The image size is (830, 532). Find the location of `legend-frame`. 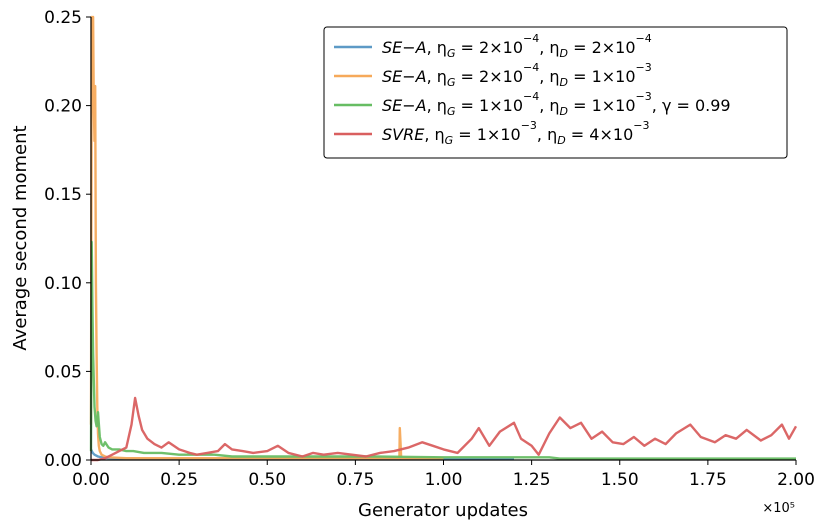

legend-frame is located at coordinates (555, 92).